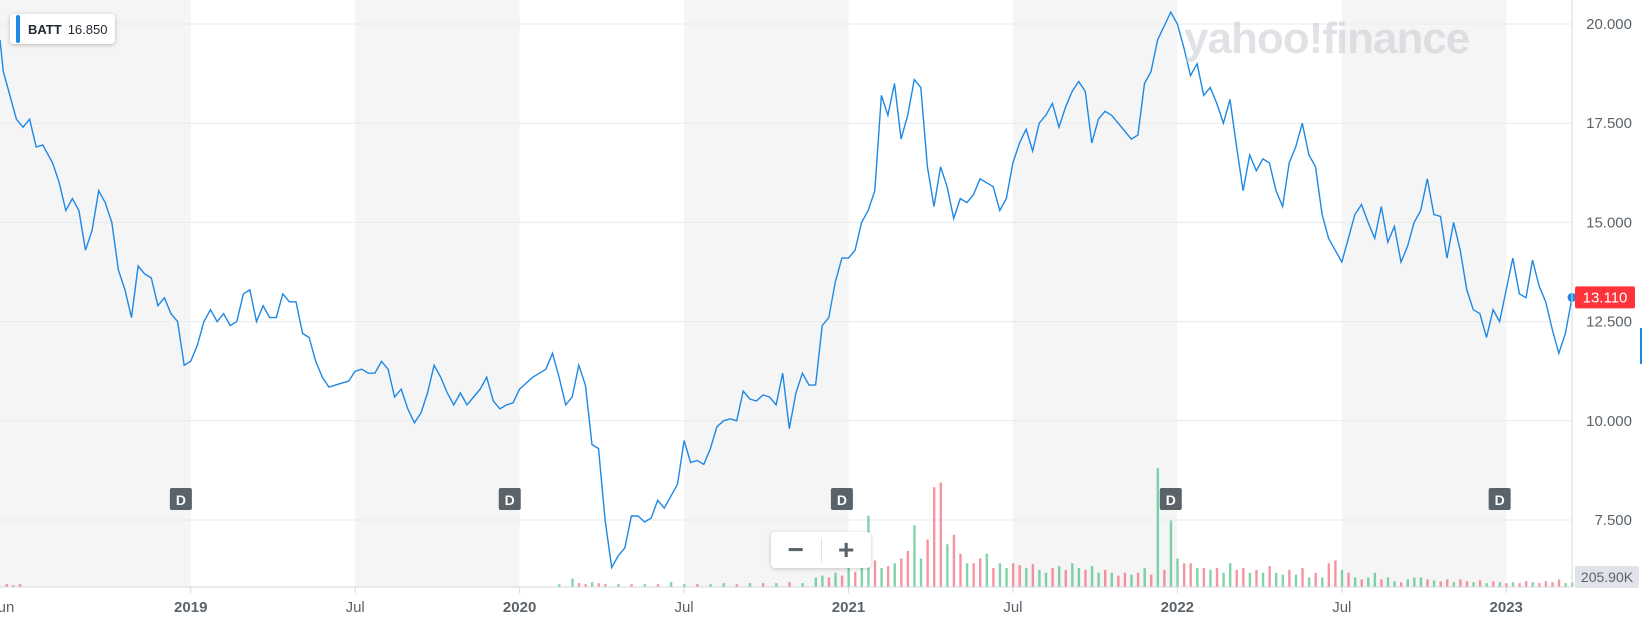  I want to click on last-price-marker: 13.110 205.90K, so click(1603, 437).